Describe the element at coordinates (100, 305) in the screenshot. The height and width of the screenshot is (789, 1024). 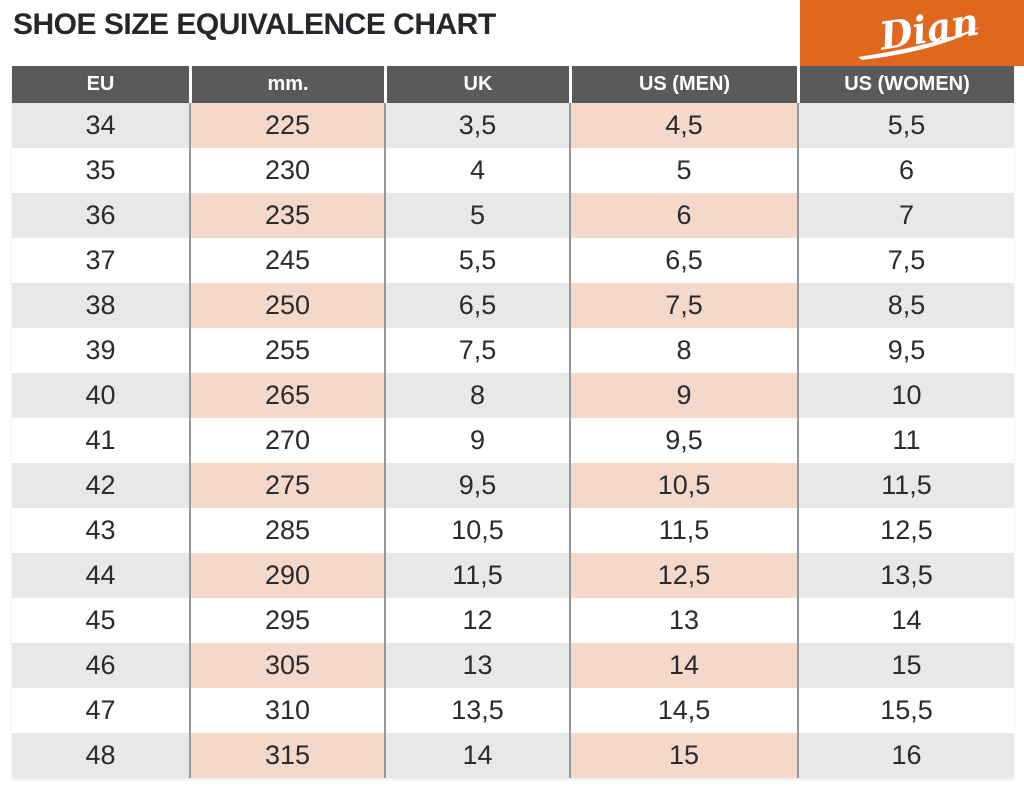
I see `cell-eu: 38` at that location.